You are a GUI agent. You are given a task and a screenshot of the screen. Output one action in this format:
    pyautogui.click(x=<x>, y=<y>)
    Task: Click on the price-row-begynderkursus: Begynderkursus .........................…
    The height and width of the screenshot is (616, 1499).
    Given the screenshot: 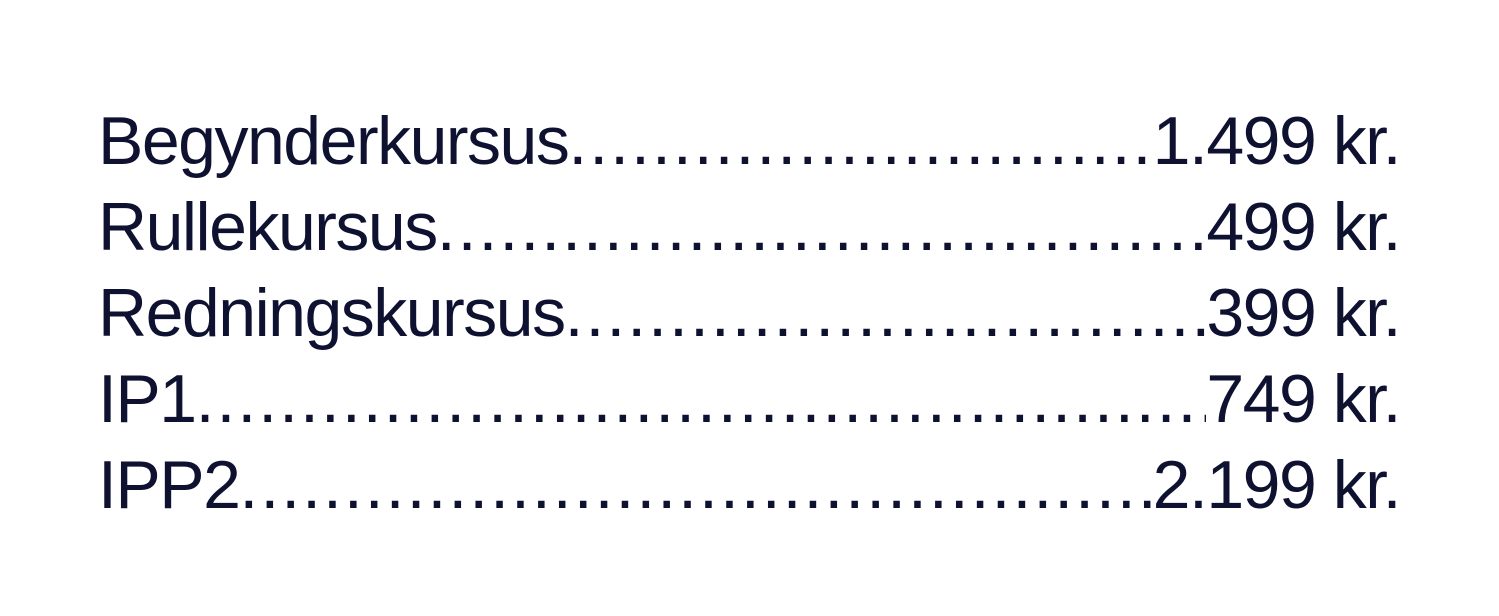 What is the action you would take?
    pyautogui.click(x=749, y=141)
    